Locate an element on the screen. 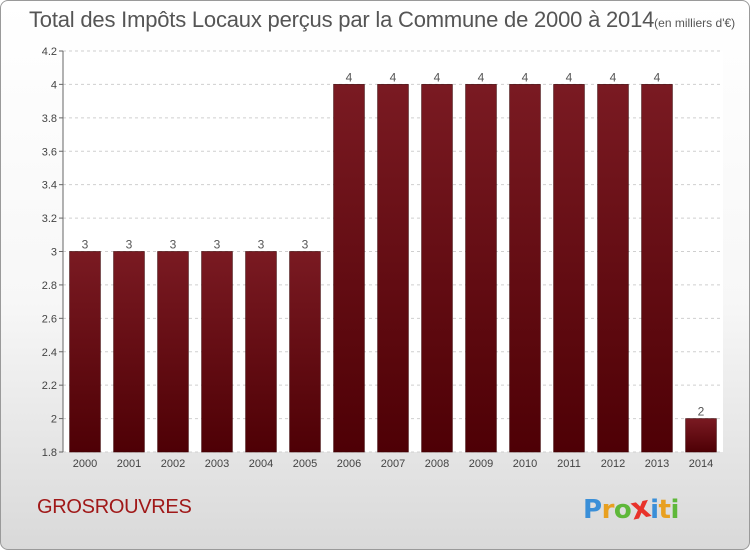 The width and height of the screenshot is (750, 550). logo-letter: P is located at coordinates (592, 510).